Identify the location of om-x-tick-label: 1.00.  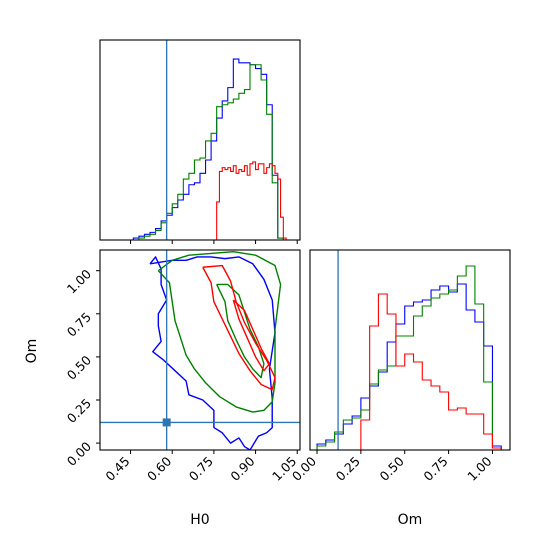
(479, 468).